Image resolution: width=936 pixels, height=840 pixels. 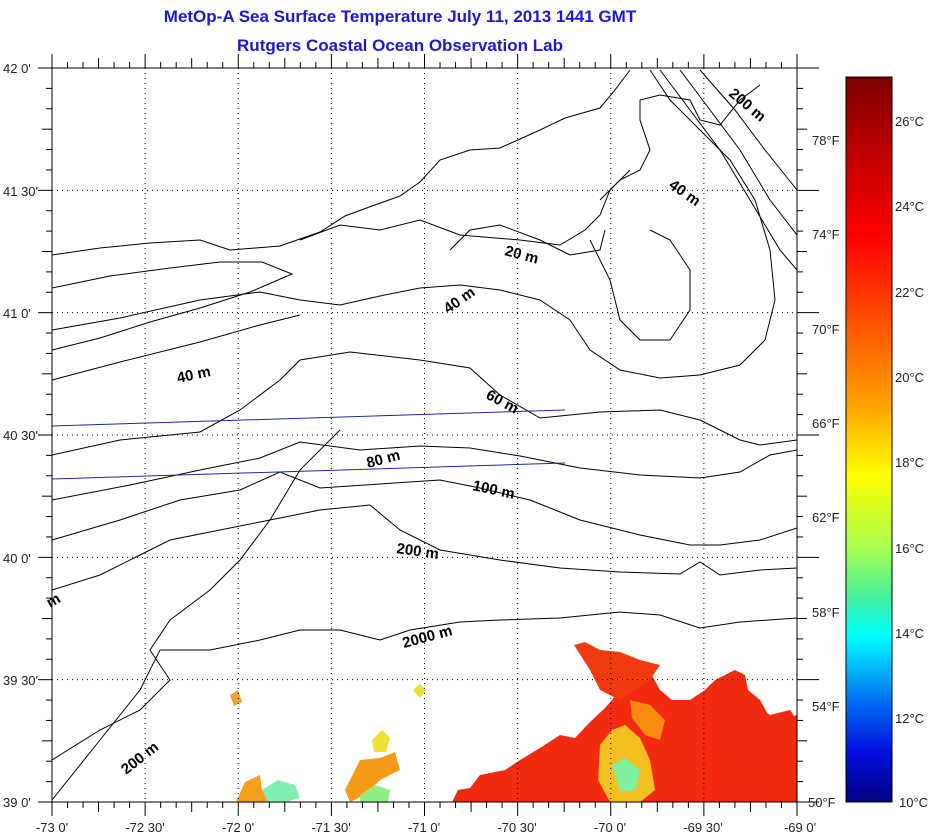 I want to click on fahrenheit-label: 58°F, so click(x=826, y=612).